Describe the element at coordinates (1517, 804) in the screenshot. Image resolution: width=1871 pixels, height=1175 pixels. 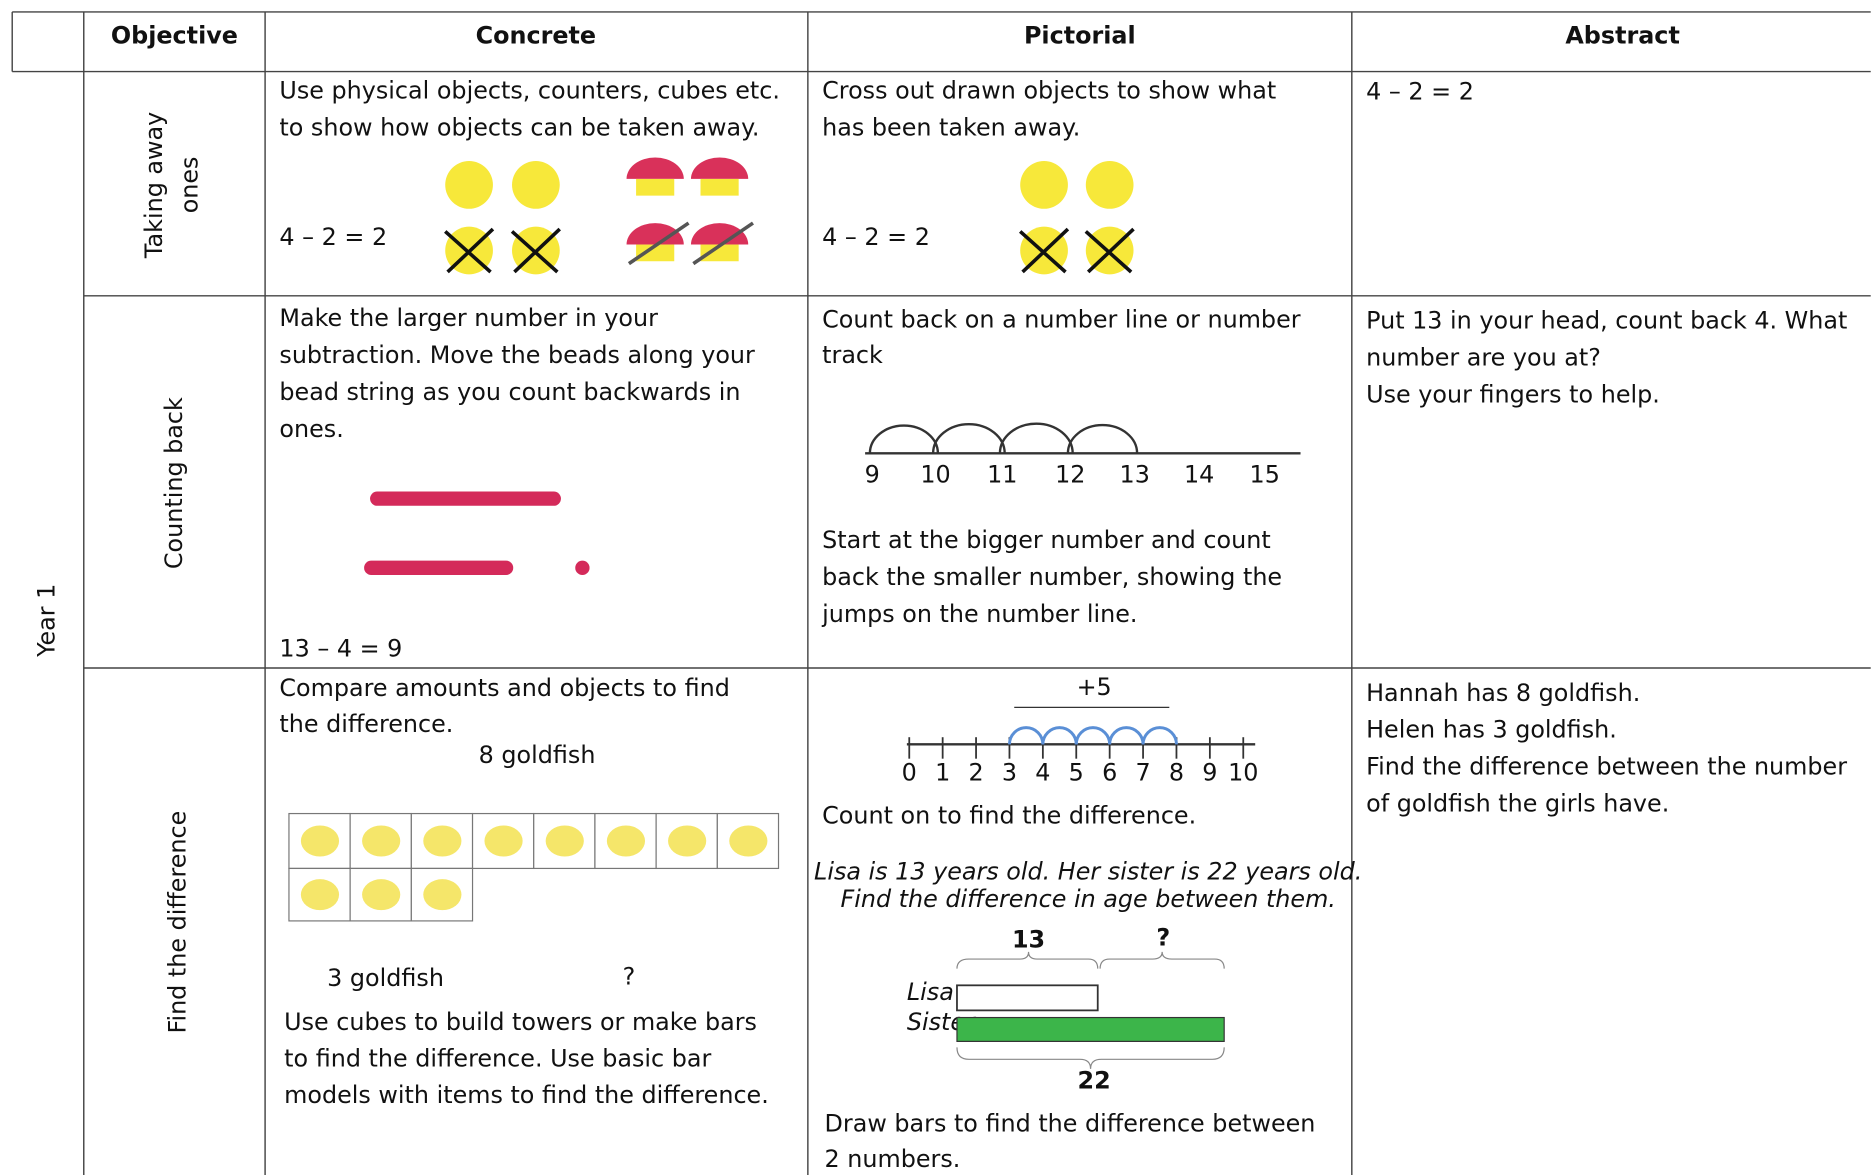
I see `abstract-text: of goldfish the girls have.` at that location.